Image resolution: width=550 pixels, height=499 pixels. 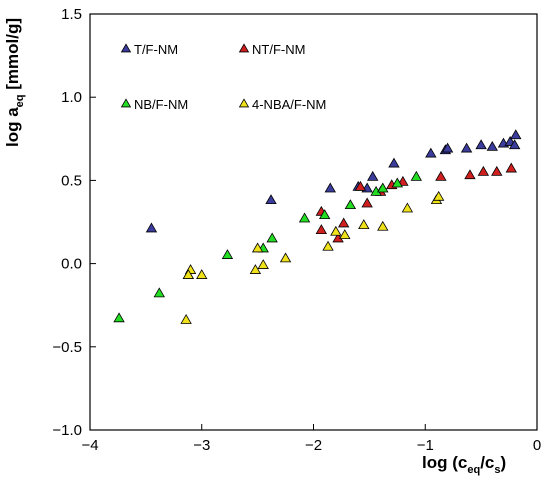 I want to click on legend: T/F-NM NT/F-NM NB/F-NM 4-NBA/F-NM, so click(x=223, y=77).